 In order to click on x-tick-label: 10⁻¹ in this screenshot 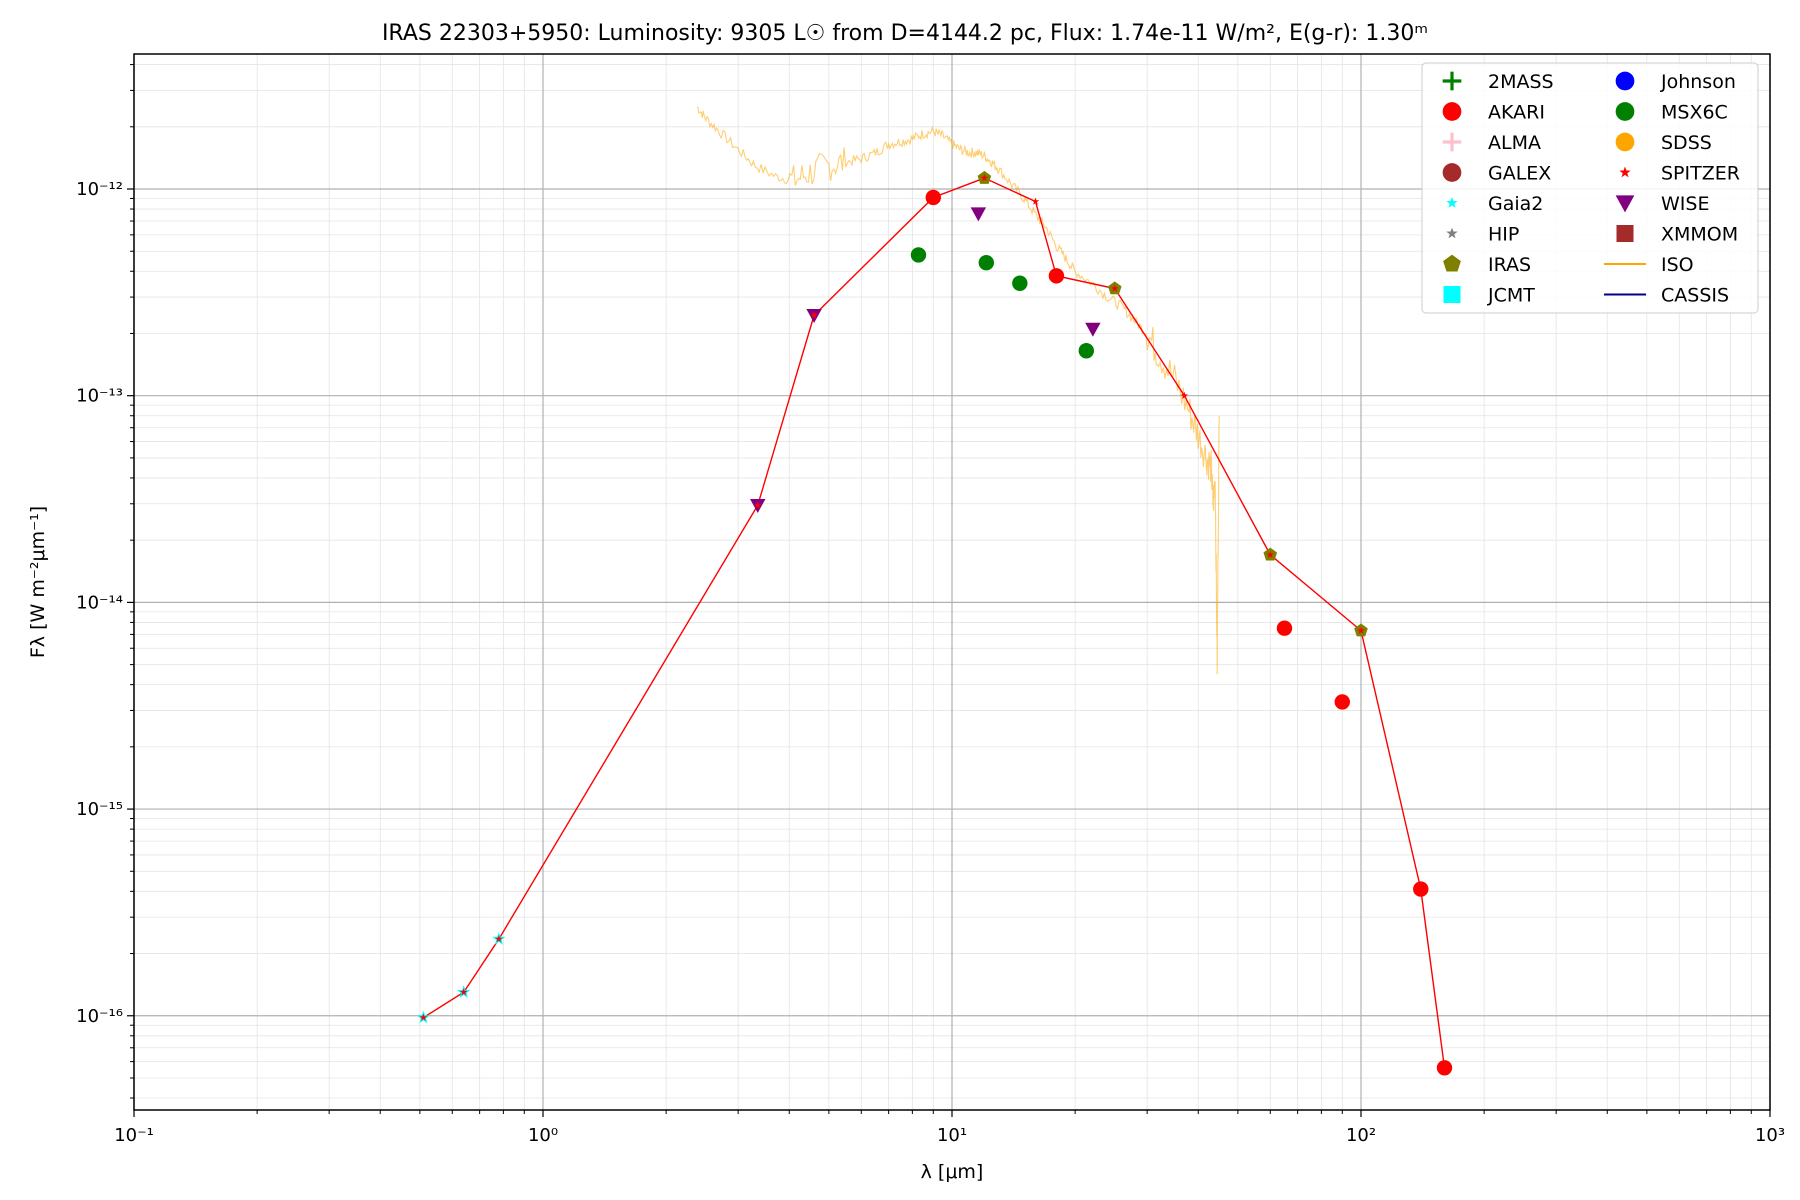, I will do `click(134, 1135)`.